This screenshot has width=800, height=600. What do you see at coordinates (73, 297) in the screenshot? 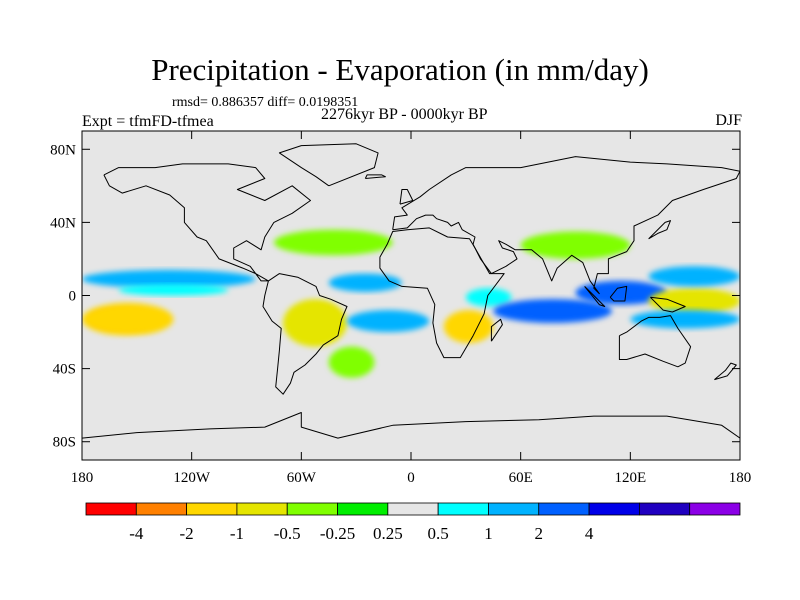
I see `y-tick-label-2: 0` at bounding box center [73, 297].